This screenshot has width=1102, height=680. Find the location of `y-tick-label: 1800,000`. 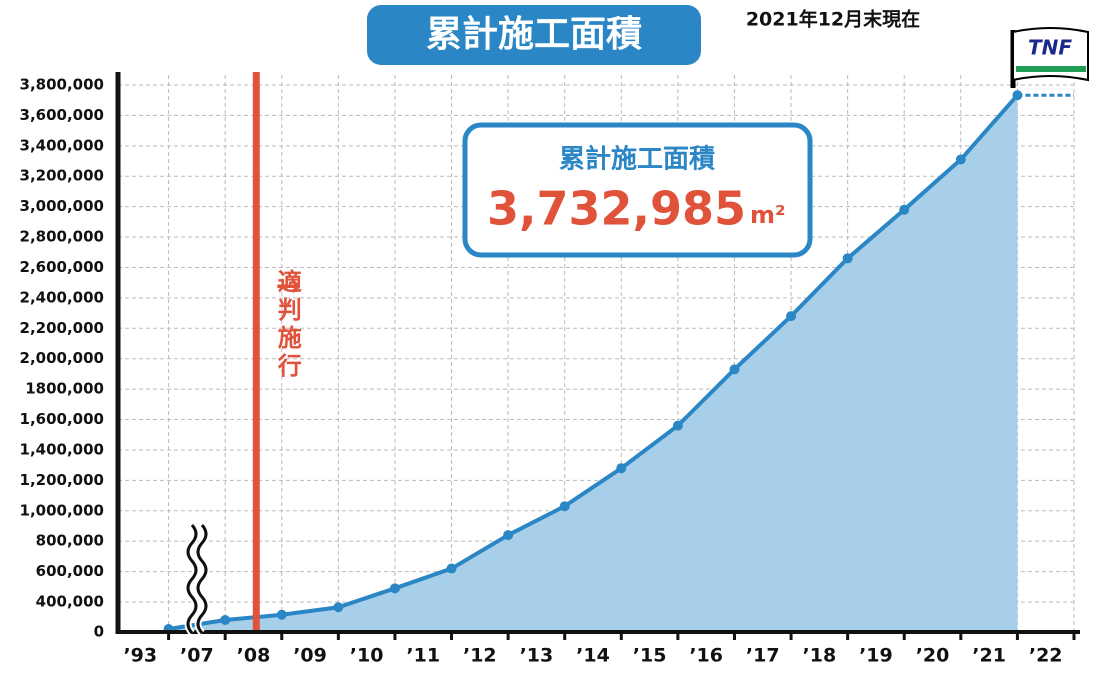

y-tick-label: 1800,000 is located at coordinates (64, 389).